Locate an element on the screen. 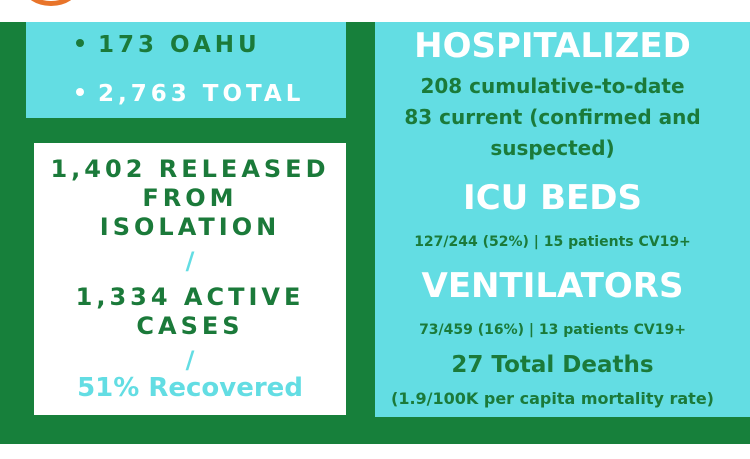 This screenshot has width=750, height=459. active-line-2: CASES is located at coordinates (190, 326).